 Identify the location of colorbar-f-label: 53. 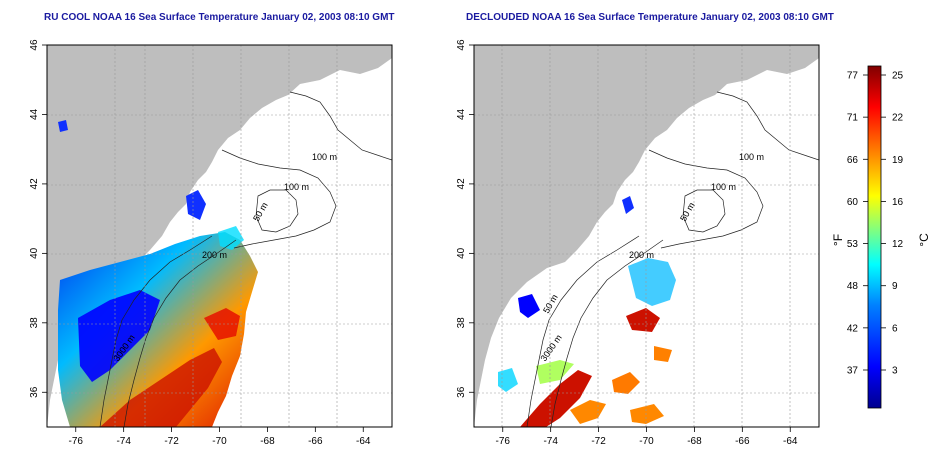
(853, 244).